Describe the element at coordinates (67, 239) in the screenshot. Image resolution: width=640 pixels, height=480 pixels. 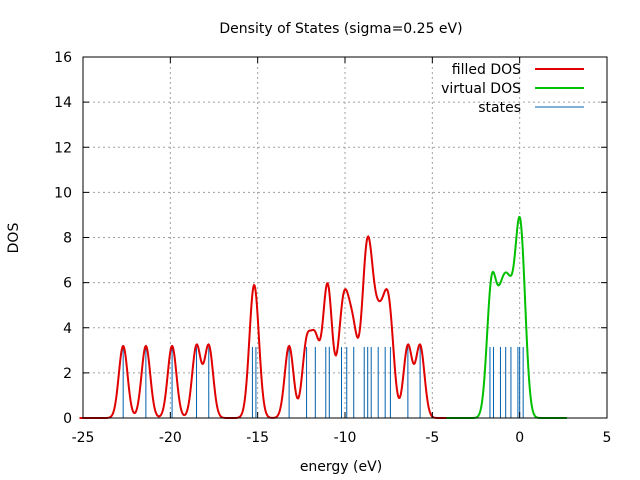
I see `y-tick-label: 8` at that location.